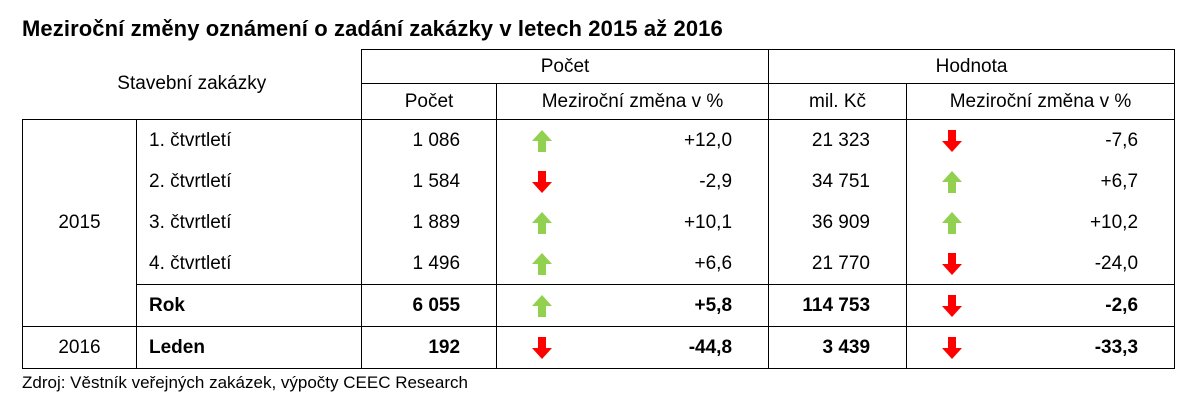  What do you see at coordinates (1086, 222) in the screenshot?
I see `value-change: +10,2` at bounding box center [1086, 222].